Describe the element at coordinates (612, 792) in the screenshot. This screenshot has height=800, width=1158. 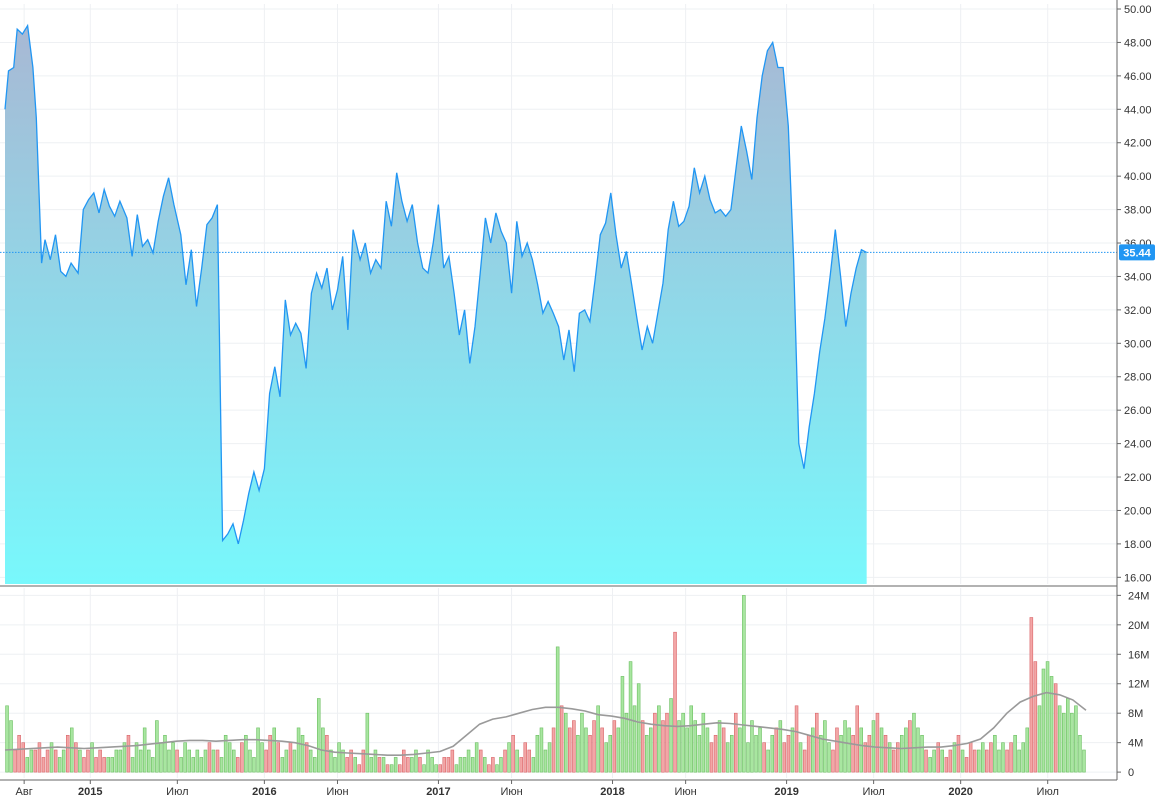
I see `x-tick-label: 2018` at that location.